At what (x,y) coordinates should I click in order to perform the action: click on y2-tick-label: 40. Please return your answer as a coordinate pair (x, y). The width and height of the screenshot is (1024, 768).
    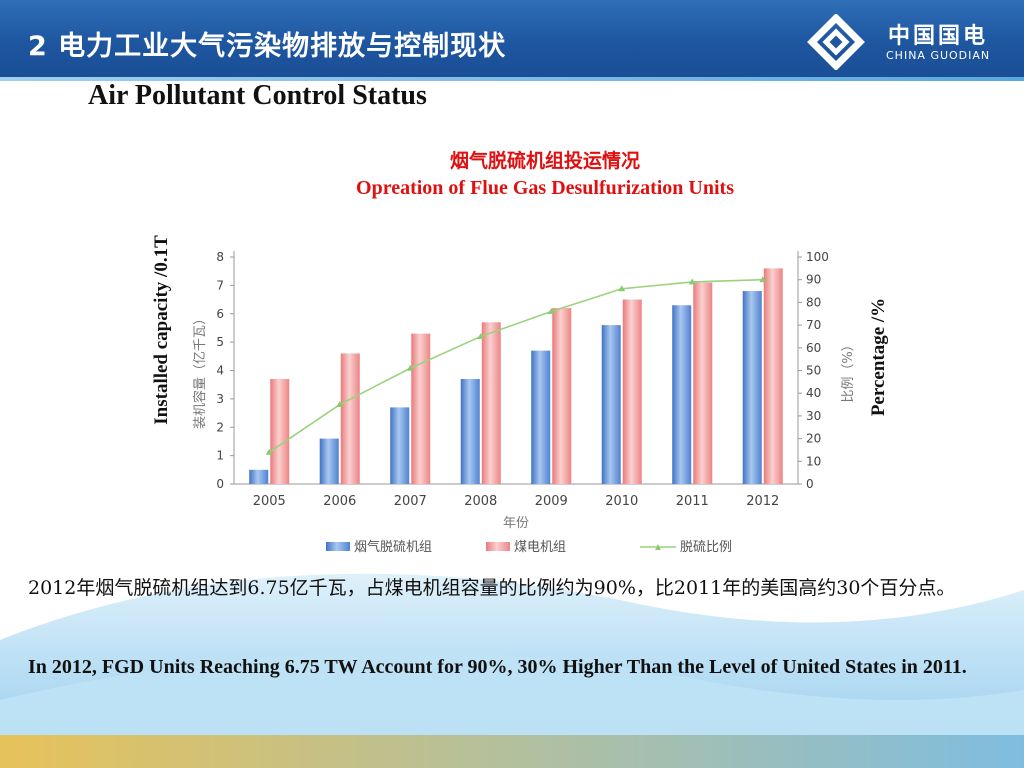
    Looking at the image, I should click on (813, 393).